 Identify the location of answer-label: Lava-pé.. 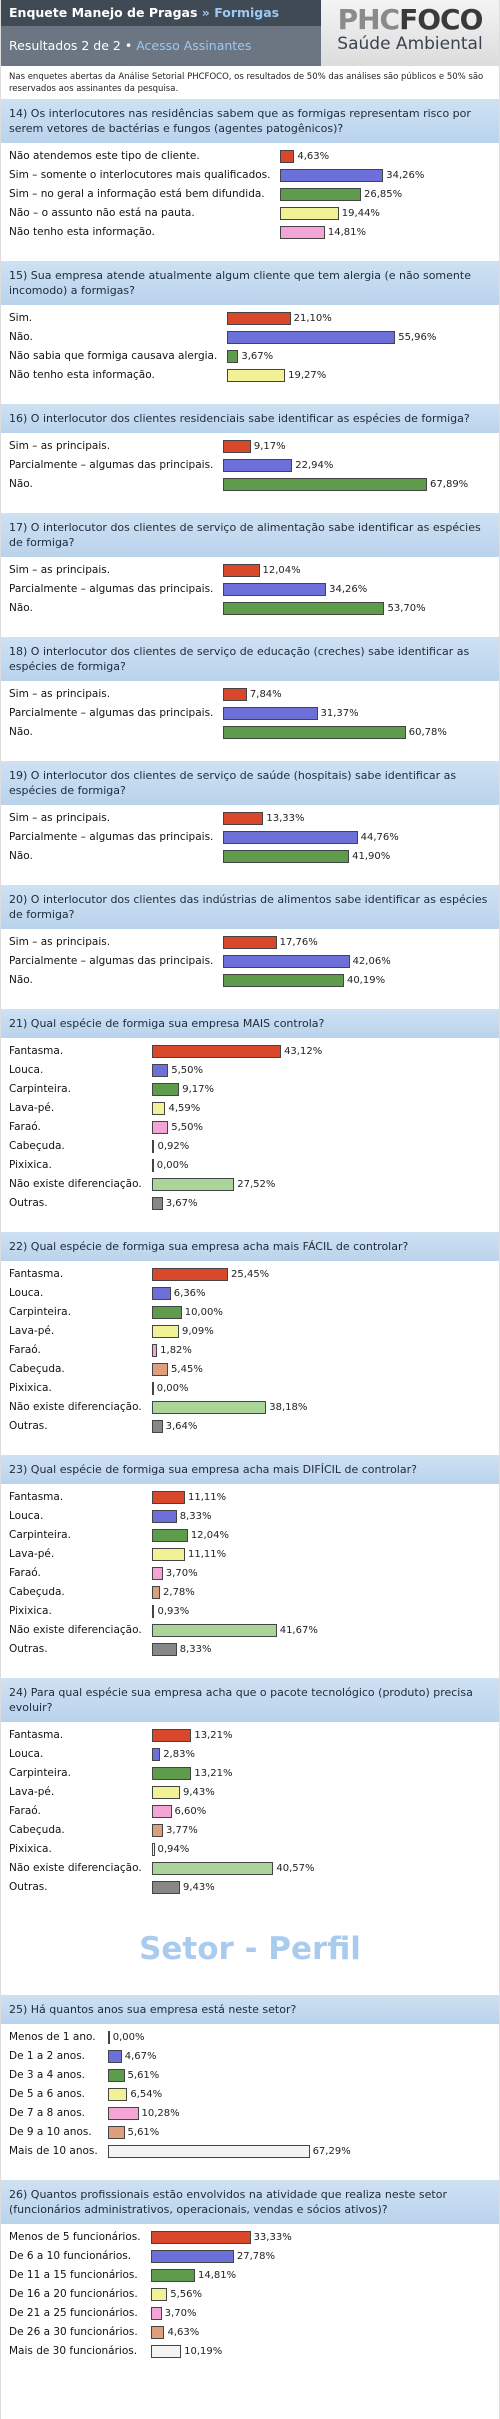
(32, 1792).